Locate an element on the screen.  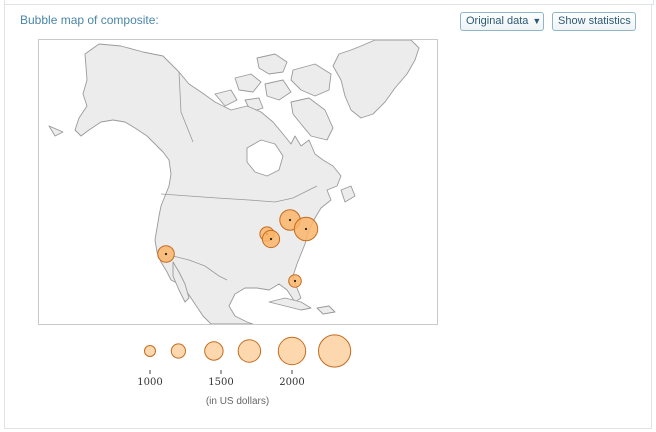
aleutian-islands is located at coordinates (56, 131).